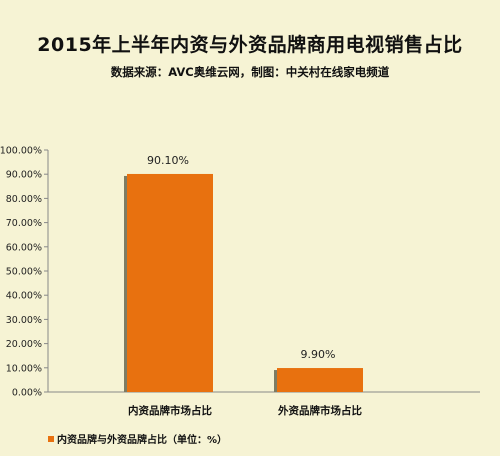  I want to click on y-tick-label: 30.00%, so click(24, 320).